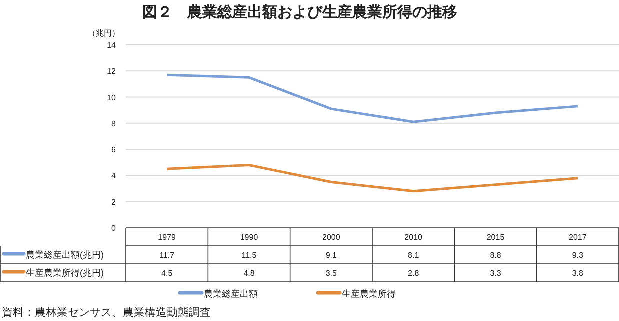 This screenshot has height=321, width=619. Describe the element at coordinates (414, 273) in the screenshot. I see `data-label: 2.8` at that location.